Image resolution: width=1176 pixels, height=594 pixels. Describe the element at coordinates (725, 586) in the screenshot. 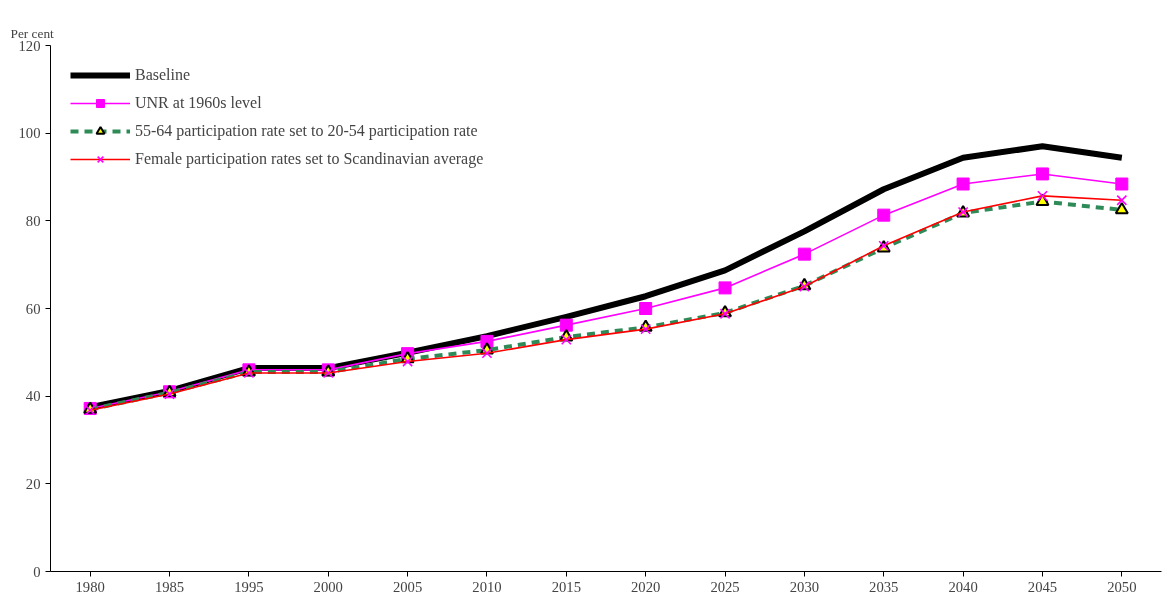

I see `x-tick-label: 2025` at that location.